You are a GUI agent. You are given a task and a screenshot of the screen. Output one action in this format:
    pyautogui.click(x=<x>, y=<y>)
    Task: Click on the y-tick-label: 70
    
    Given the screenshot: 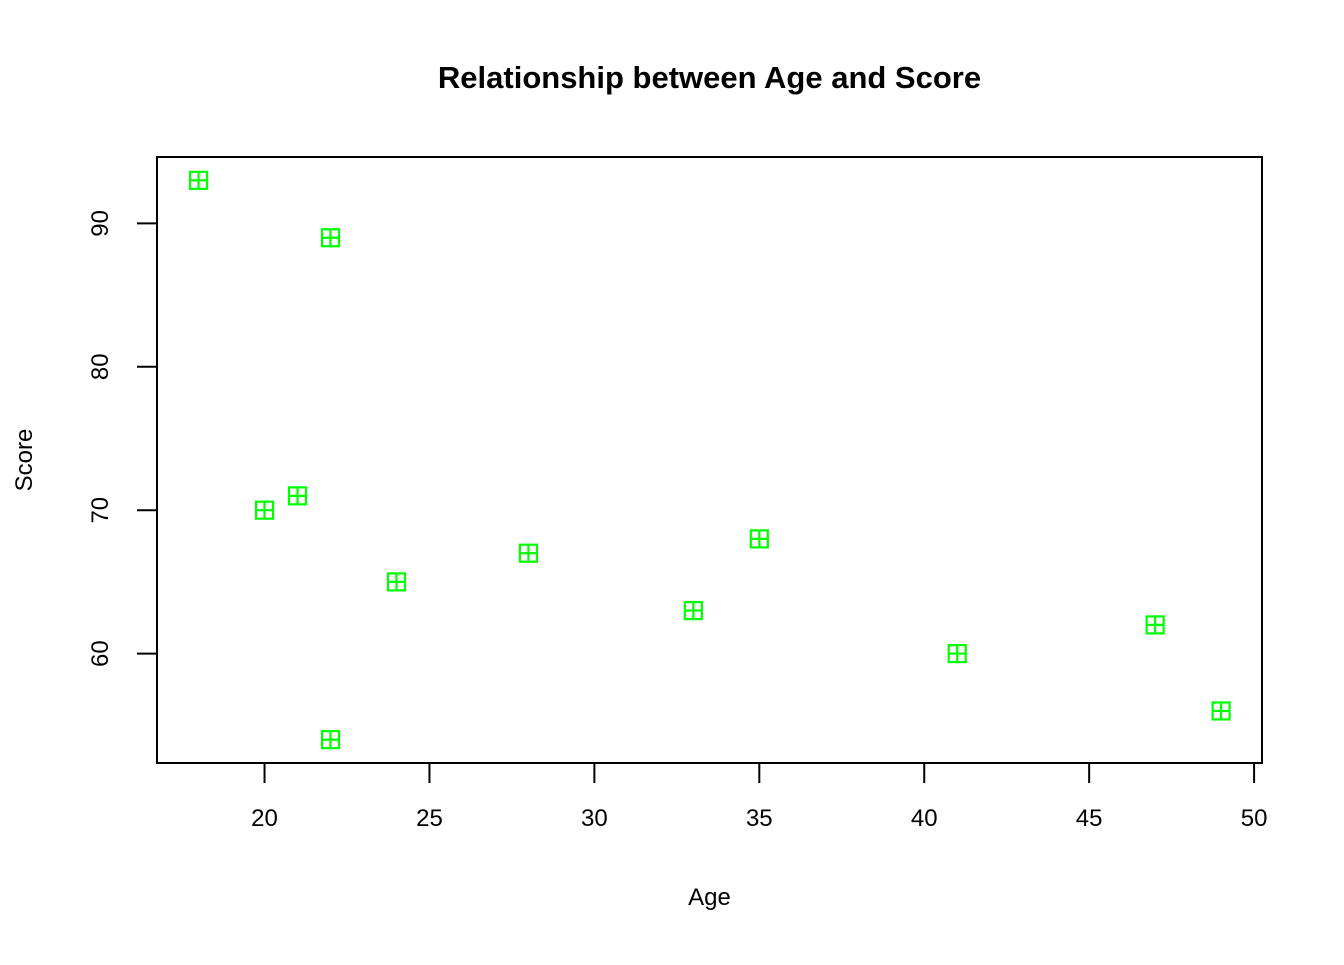 What is the action you would take?
    pyautogui.click(x=100, y=510)
    